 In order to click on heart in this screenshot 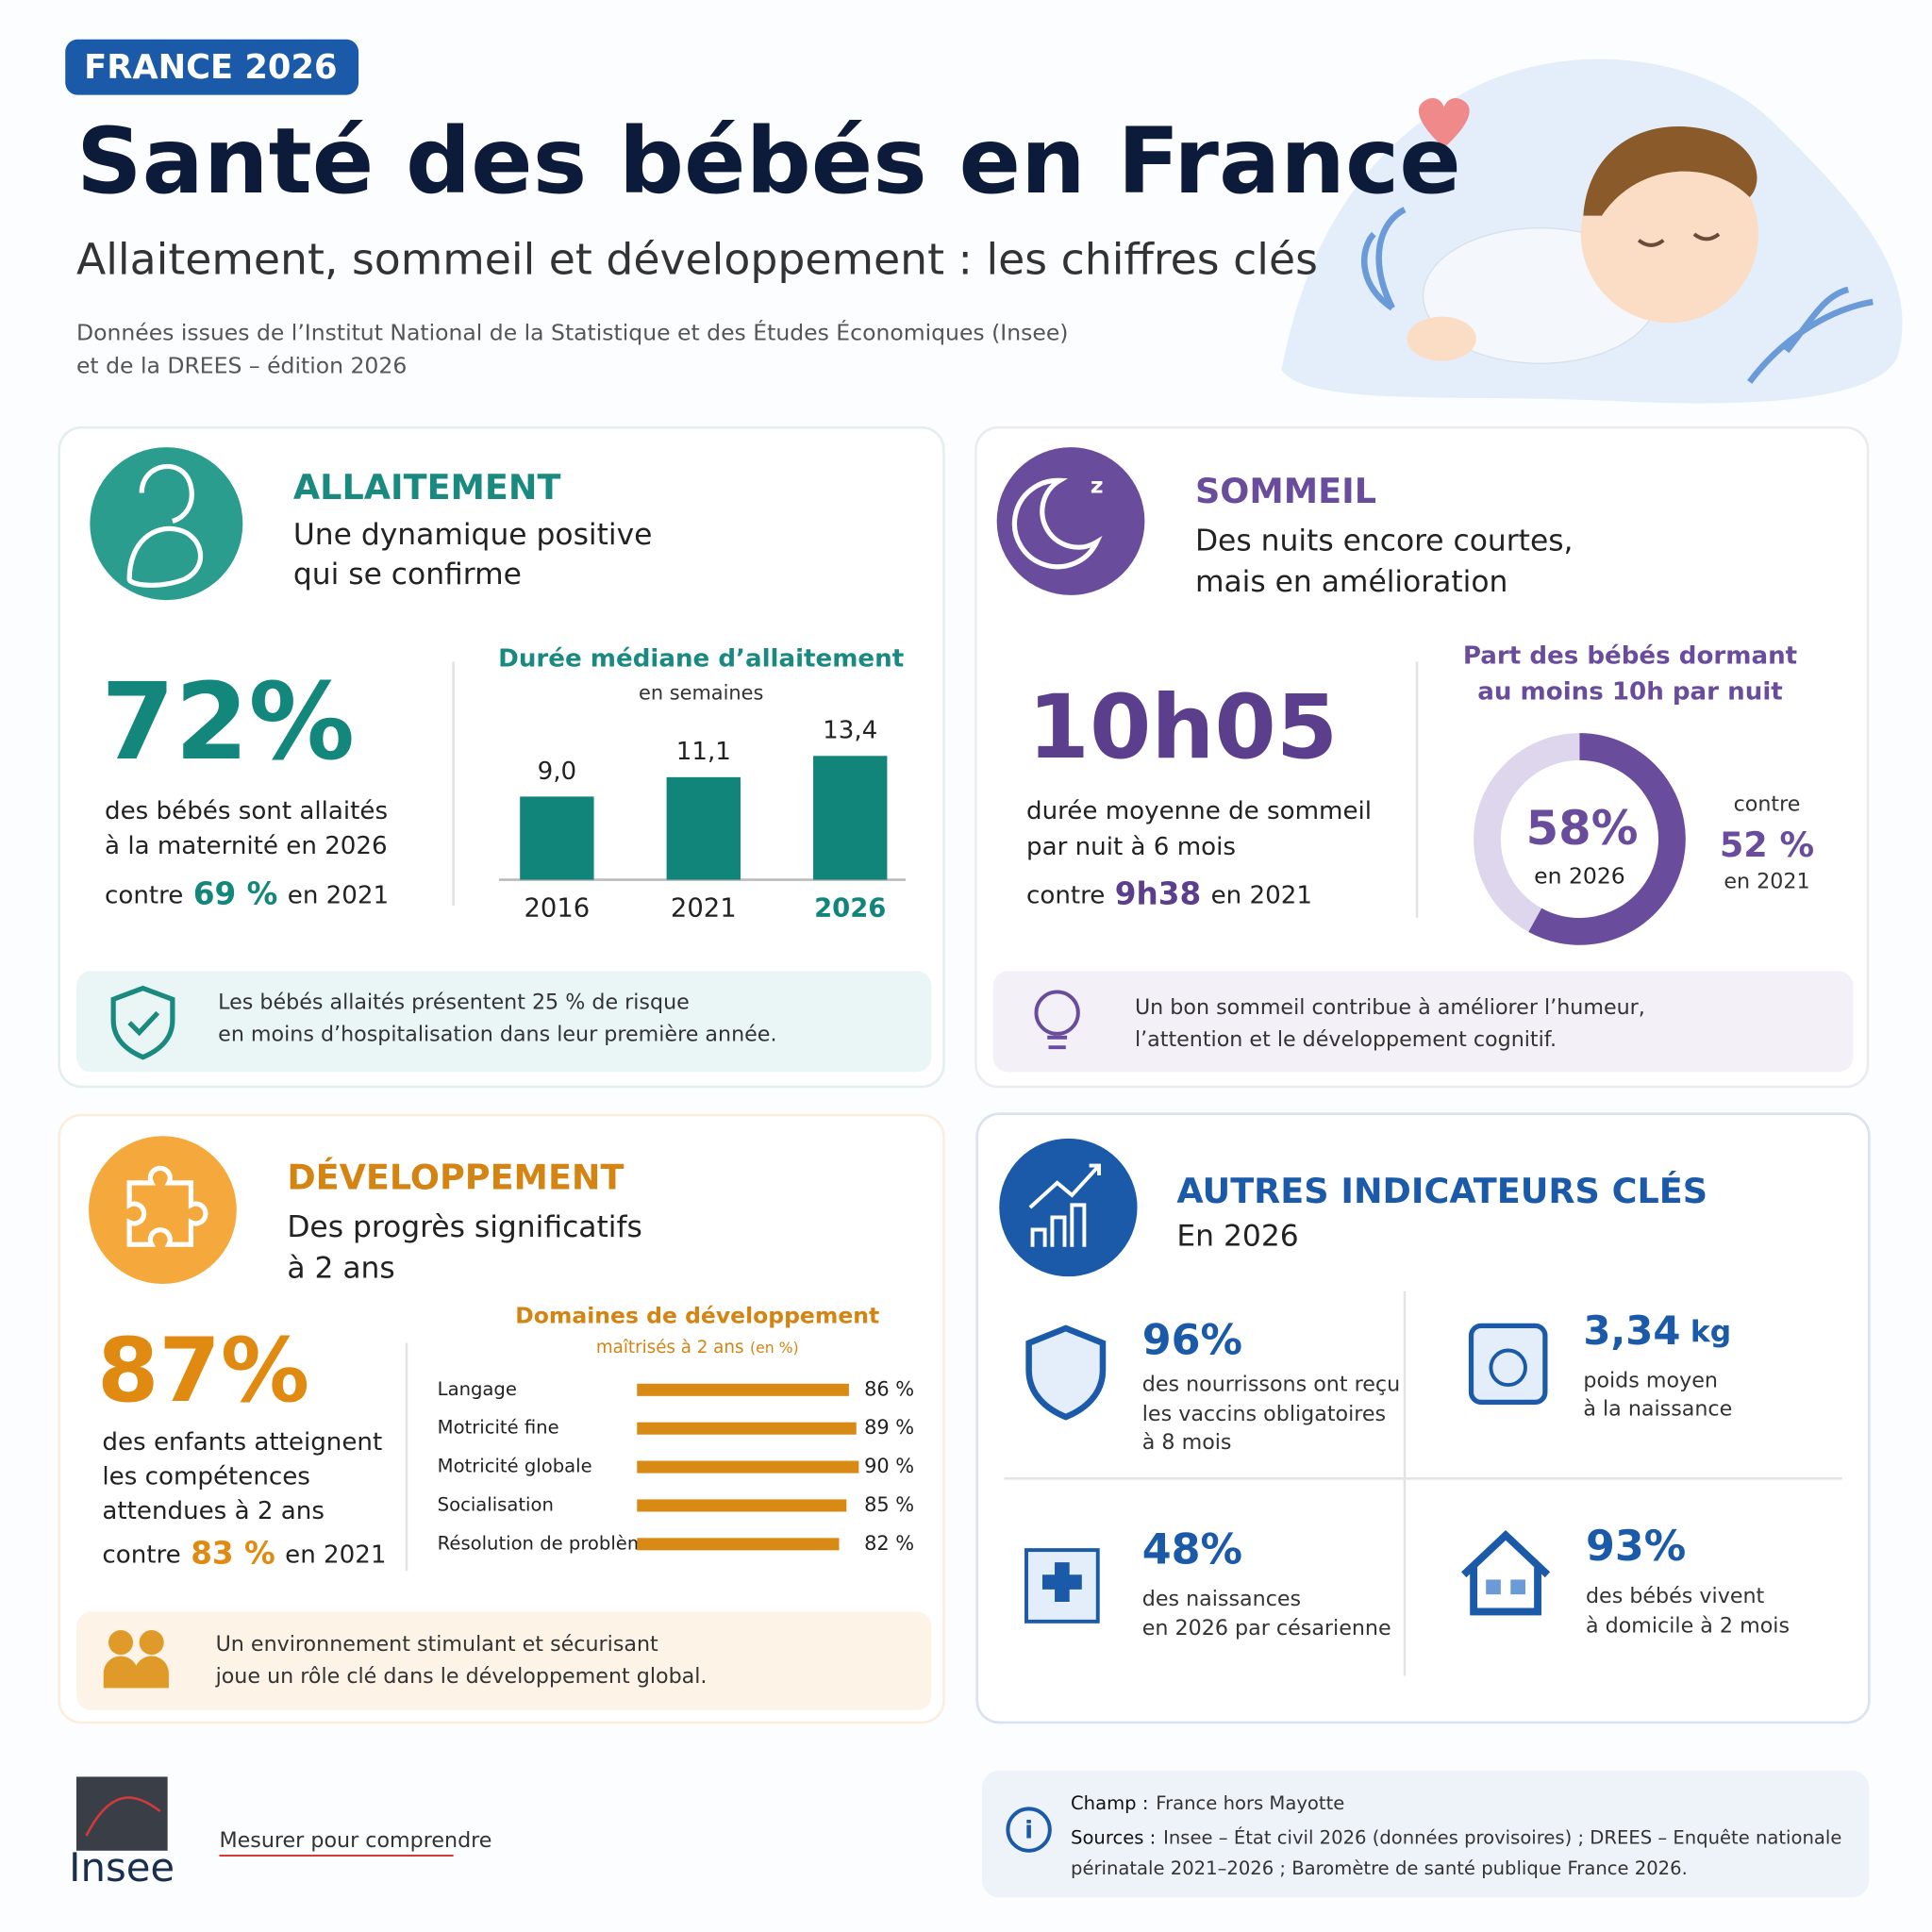, I will do `click(1444, 123)`.